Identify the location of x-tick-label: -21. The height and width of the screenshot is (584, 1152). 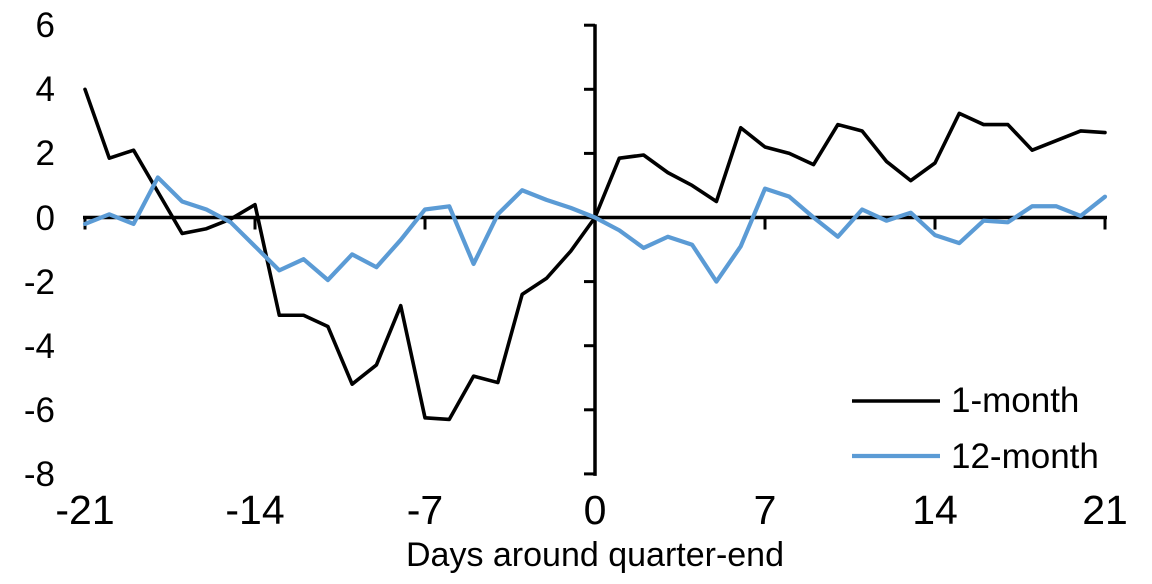
(85, 510).